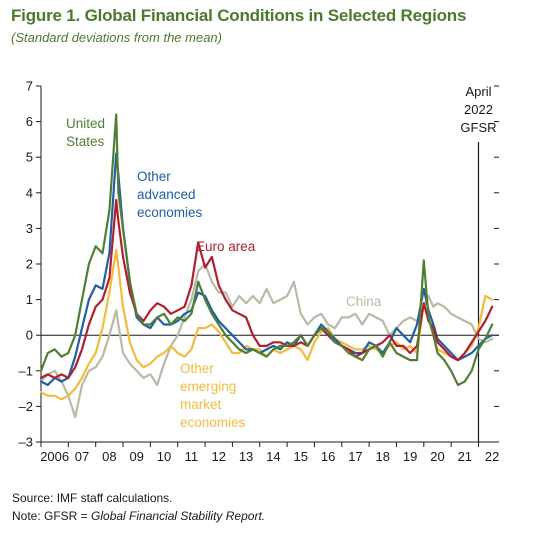  What do you see at coordinates (197, 368) in the screenshot?
I see `series-label-other-emerging: Other` at bounding box center [197, 368].